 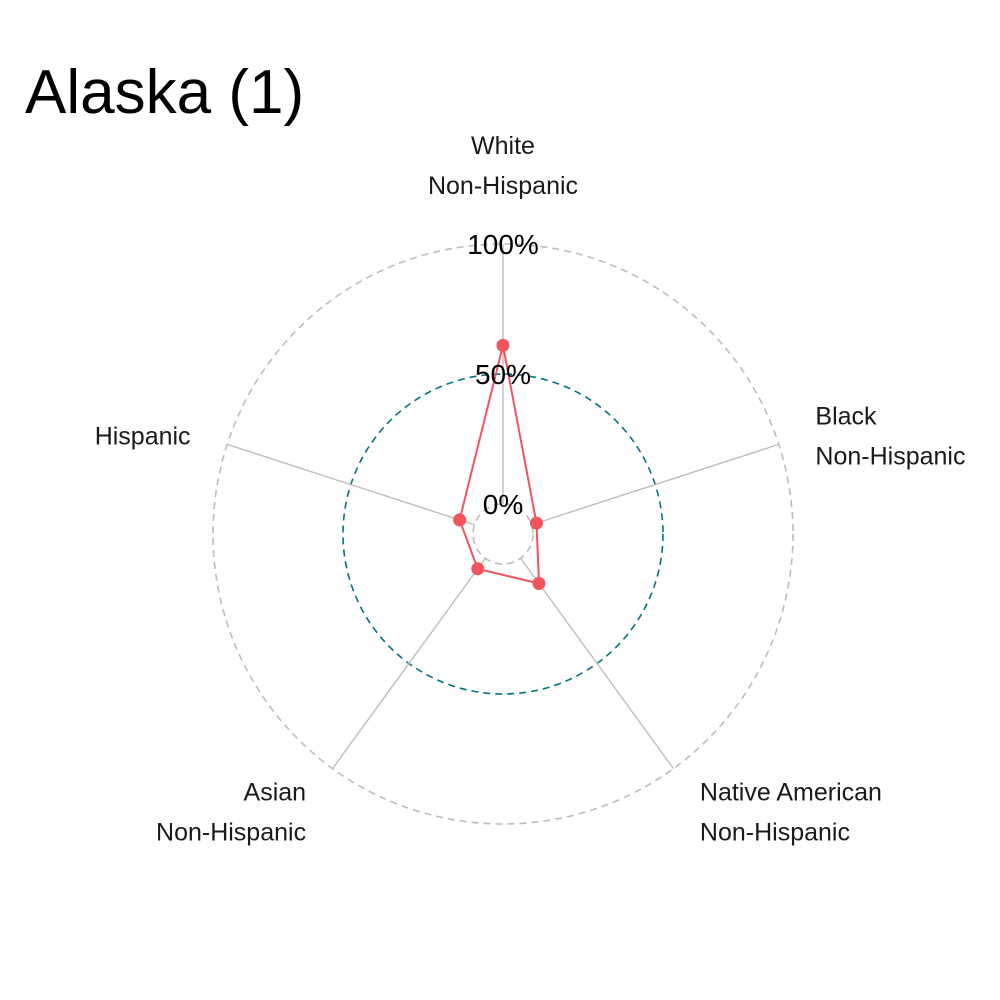 I want to click on axis-label-native-line-0: Native American, so click(x=791, y=792).